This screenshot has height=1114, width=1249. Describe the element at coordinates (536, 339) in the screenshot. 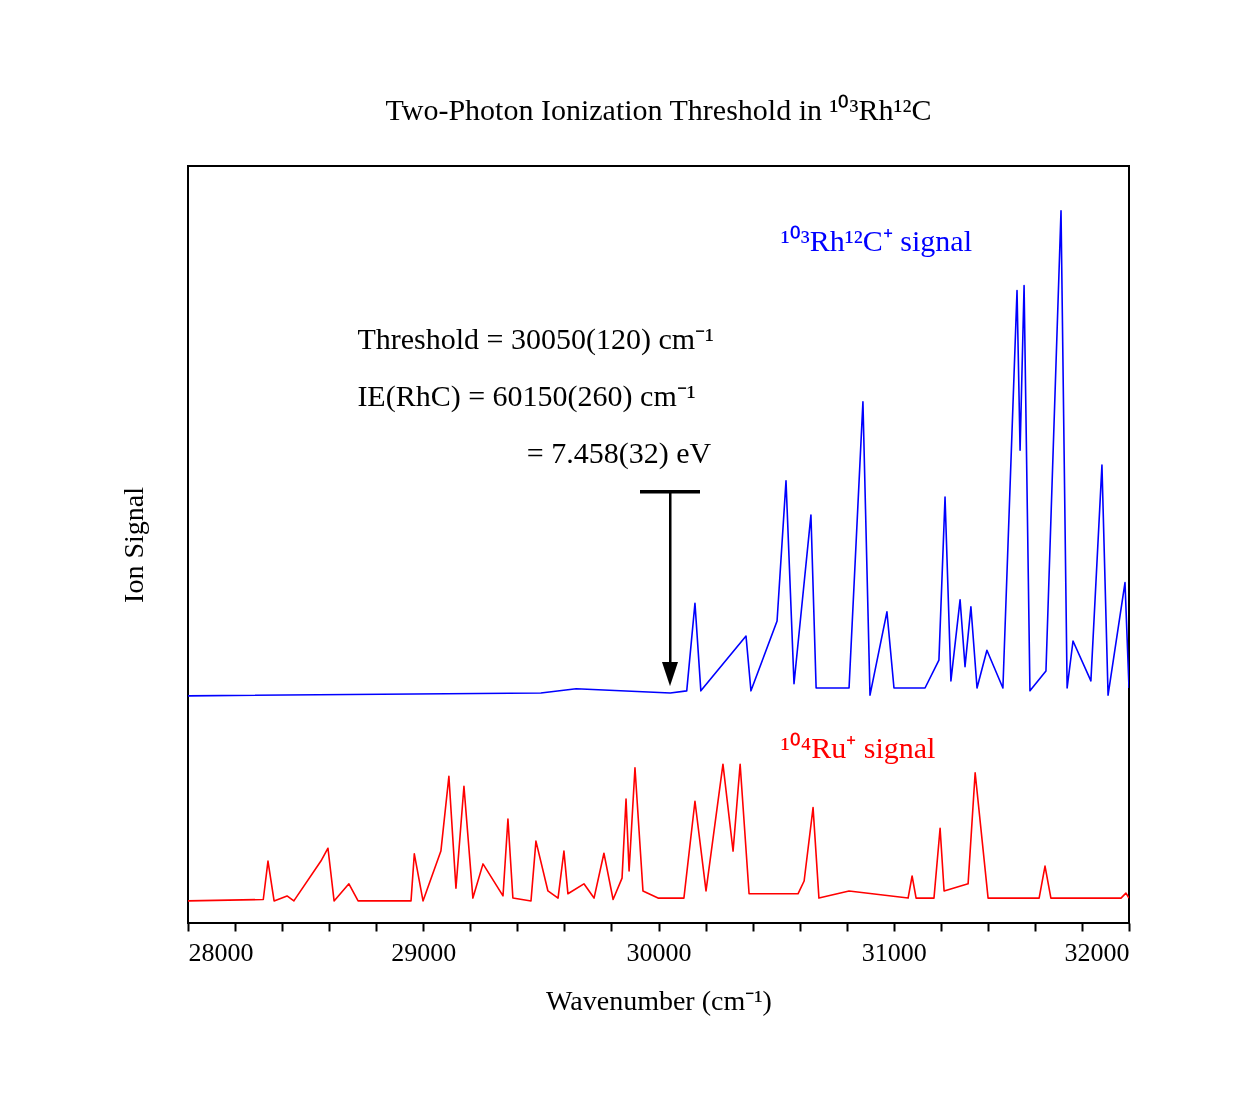

I see `annotation: Threshold = 30050(120) cm⁻¹` at that location.